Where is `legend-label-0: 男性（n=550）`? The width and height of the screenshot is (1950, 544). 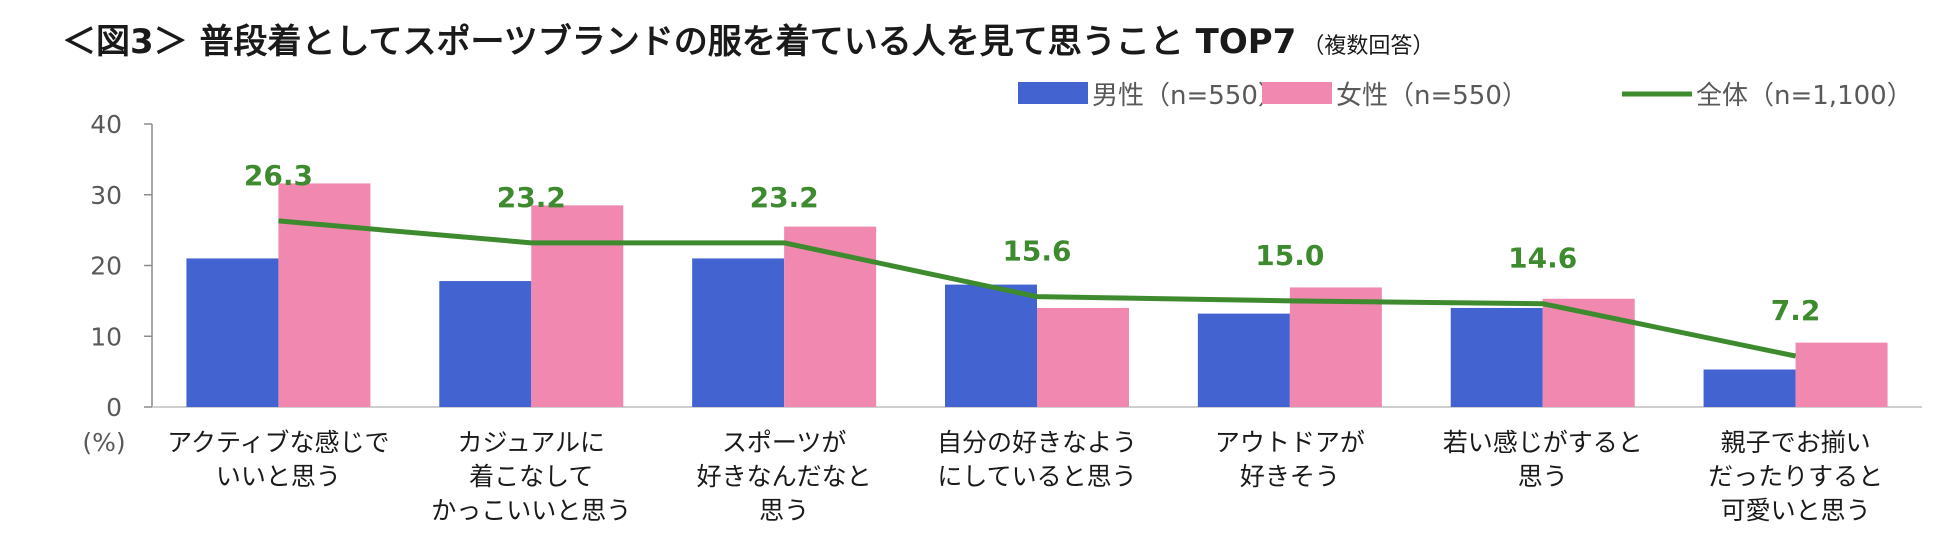
legend-label-0: 男性（n=550） is located at coordinates (1188, 96).